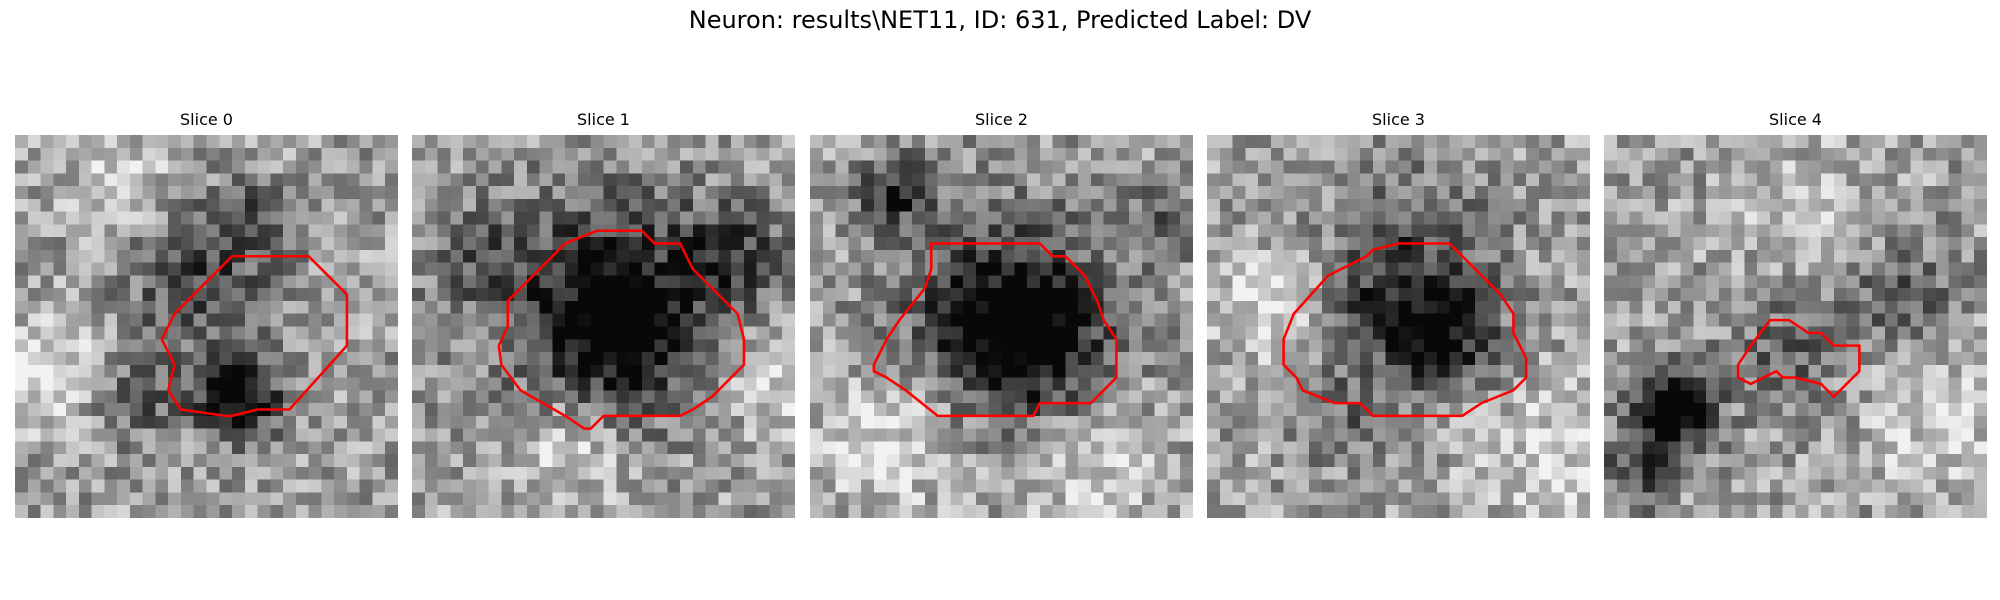 Image resolution: width=2000 pixels, height=600 pixels. I want to click on slice-panel-0: Slice 0, so click(206, 314).